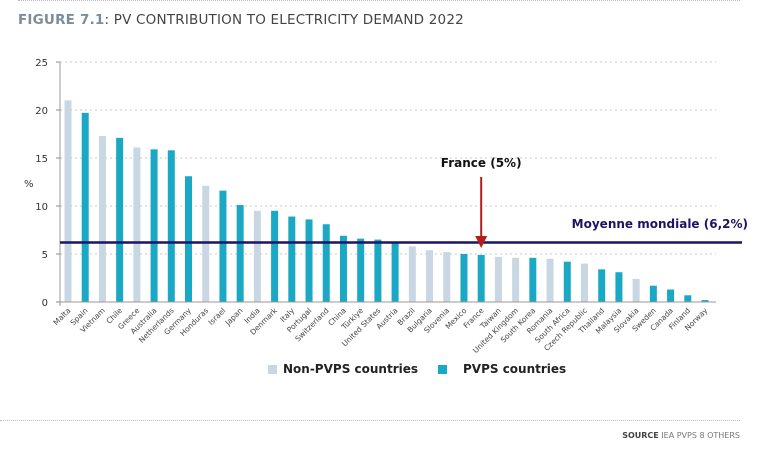 The height and width of the screenshot is (456, 780). I want to click on legend-label-non-pvps: Non-PVPS countries, so click(350, 369).